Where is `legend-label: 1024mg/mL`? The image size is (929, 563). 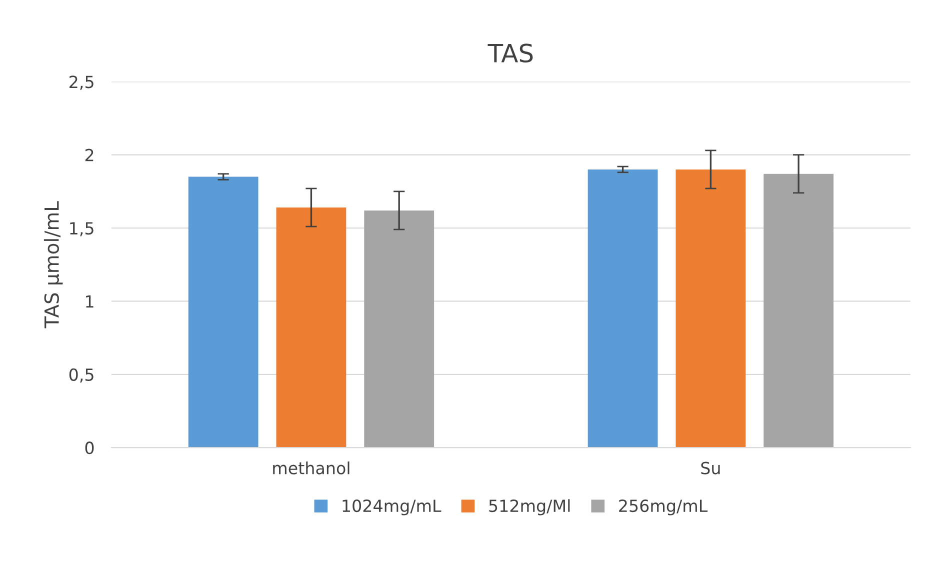 legend-label: 1024mg/mL is located at coordinates (392, 507).